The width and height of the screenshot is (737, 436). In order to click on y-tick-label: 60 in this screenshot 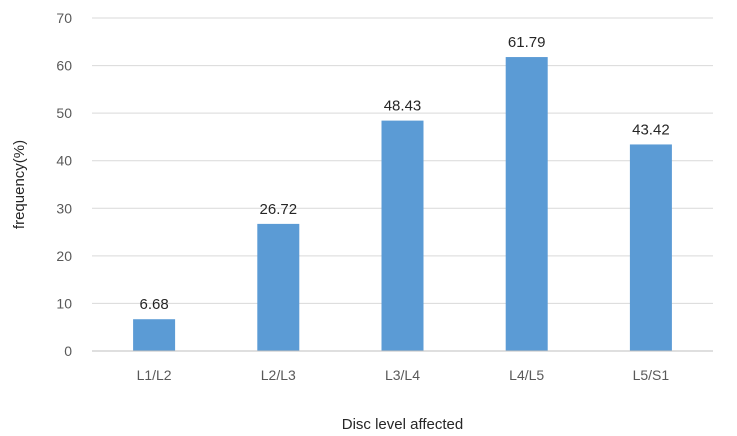, I will do `click(64, 66)`.